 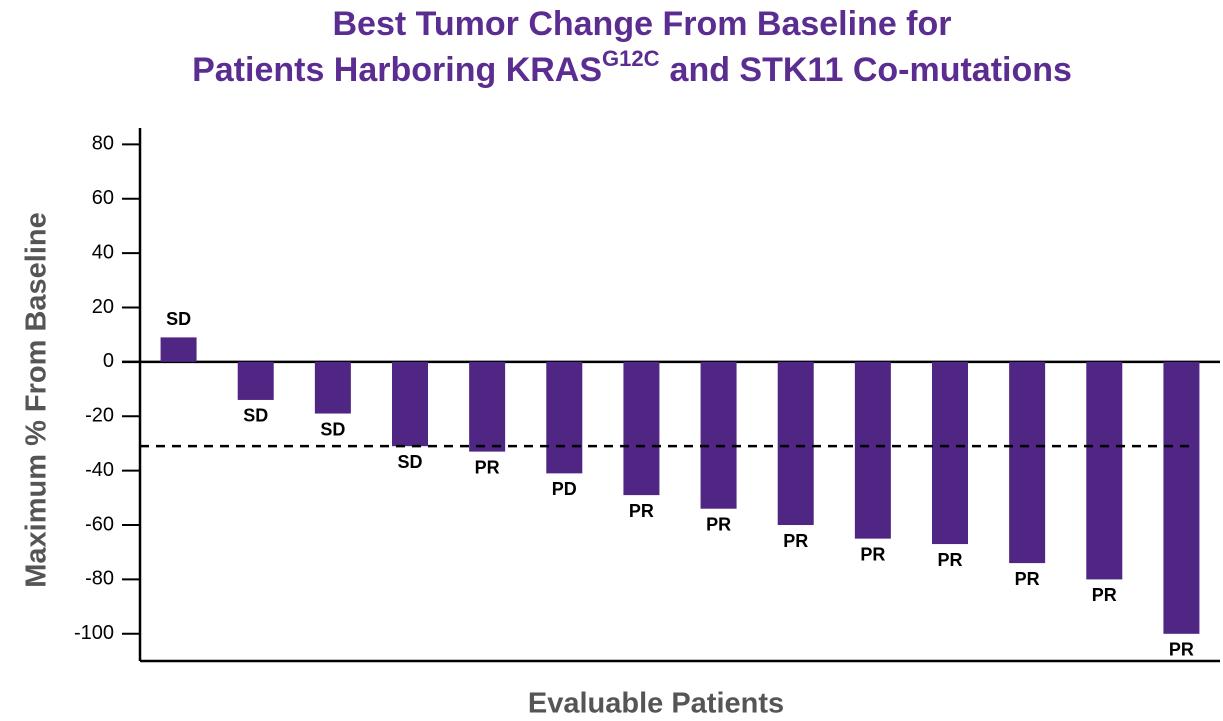 I want to click on y-tick-label: 80, so click(x=103, y=144).